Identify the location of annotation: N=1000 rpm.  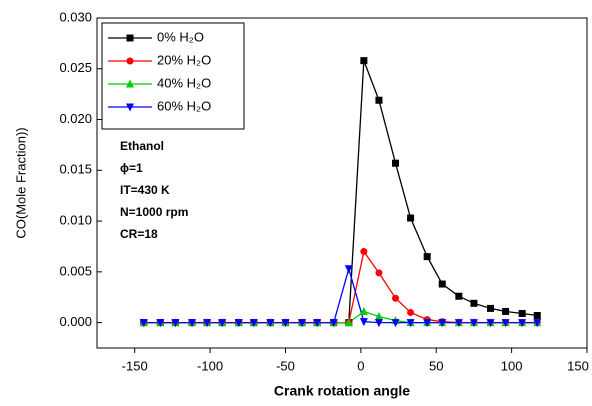
(154, 212).